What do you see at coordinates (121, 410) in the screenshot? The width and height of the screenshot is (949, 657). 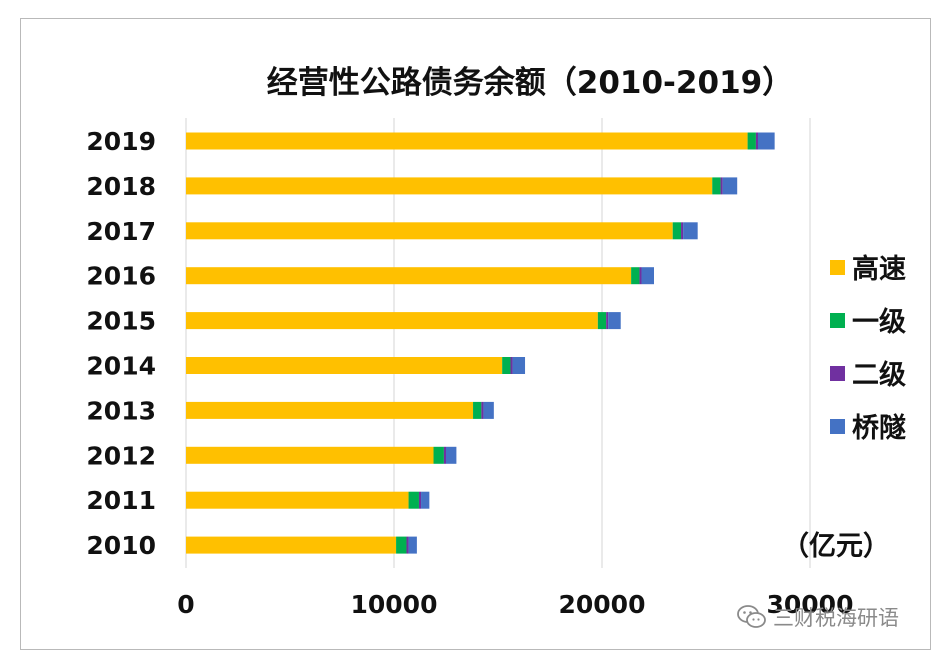 I see `y-tick-label: 2013` at bounding box center [121, 410].